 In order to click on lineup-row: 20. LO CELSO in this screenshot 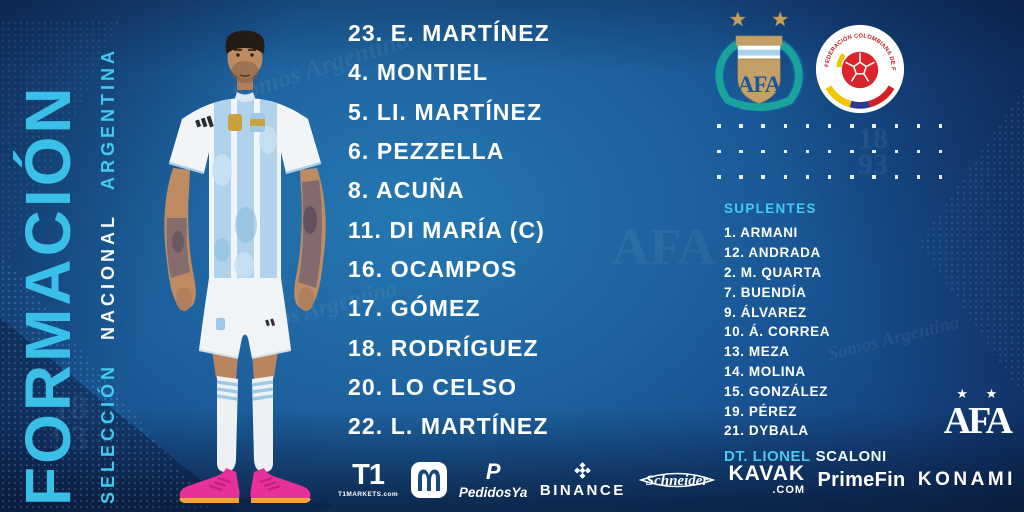, I will do `click(433, 386)`.